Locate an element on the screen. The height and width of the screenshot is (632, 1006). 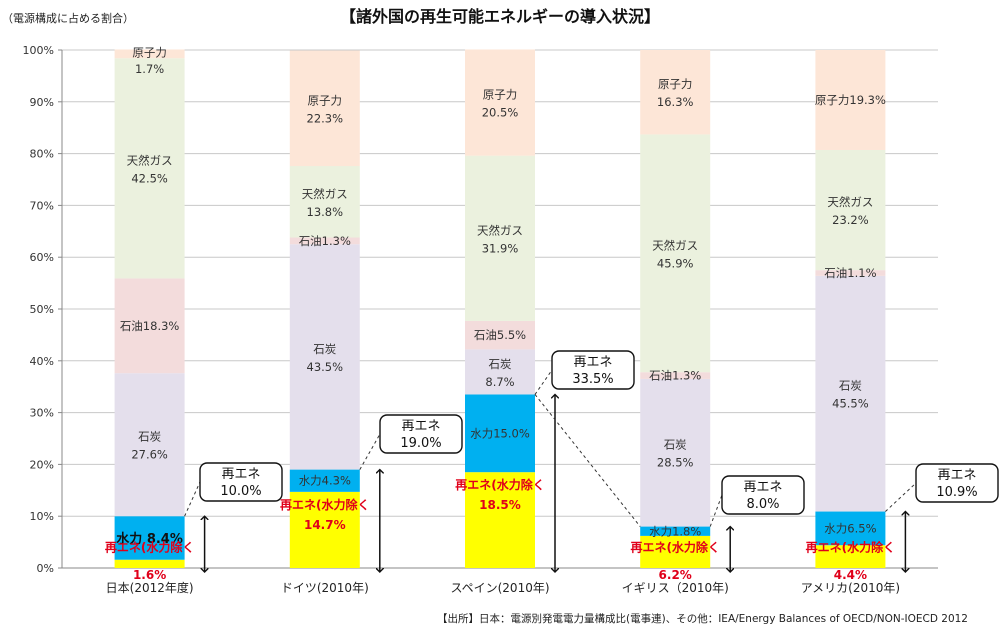
coal-value: 27.6% is located at coordinates (149, 455).